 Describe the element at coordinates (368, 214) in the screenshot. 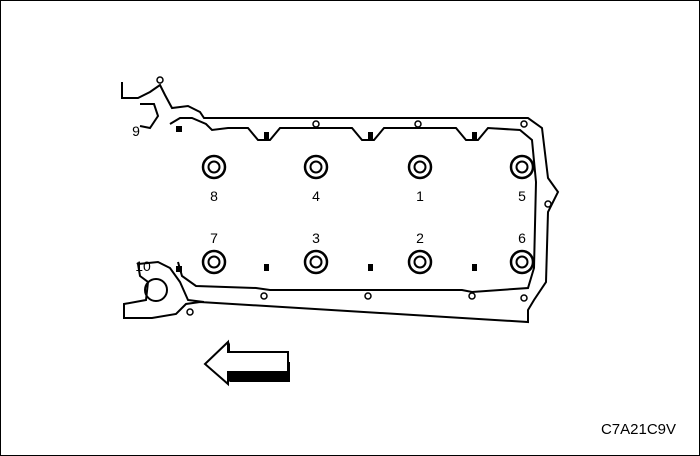

I see `bolt-group: 1 2 3 4 5 6 7 8` at that location.